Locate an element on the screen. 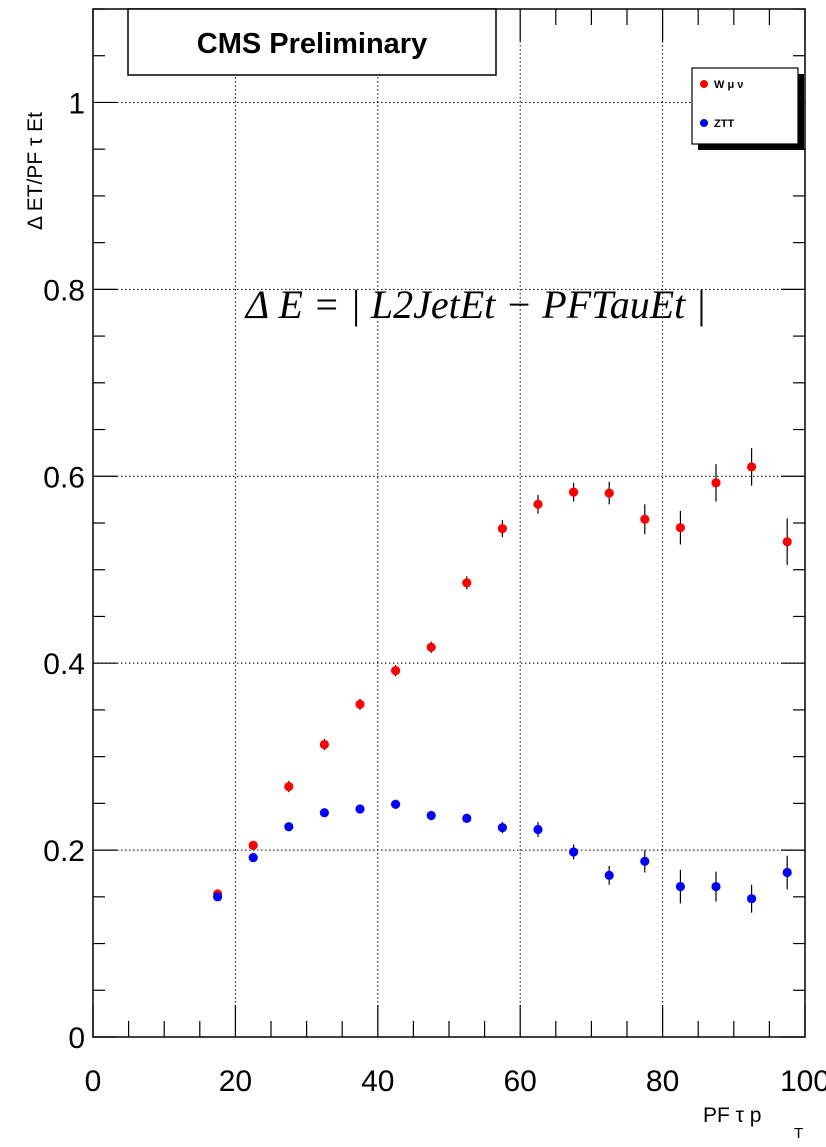 Image resolution: width=826 pixels, height=1147 pixels. x-tick-label: 0 is located at coordinates (93, 1081).